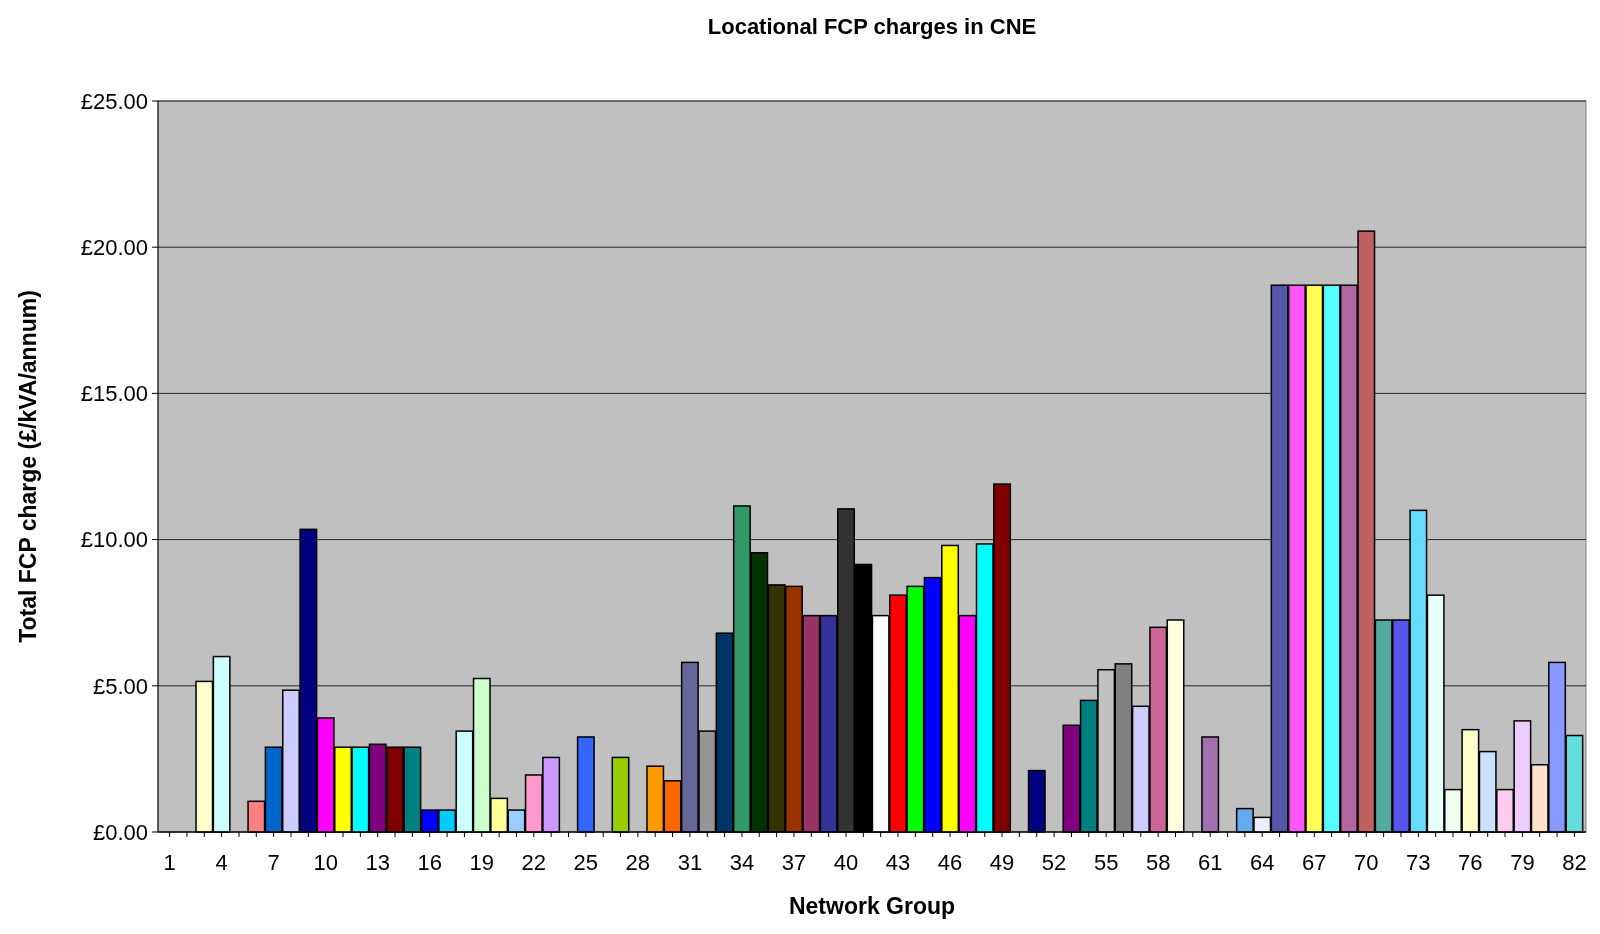  I want to click on x-tick-label: 25, so click(586, 862).